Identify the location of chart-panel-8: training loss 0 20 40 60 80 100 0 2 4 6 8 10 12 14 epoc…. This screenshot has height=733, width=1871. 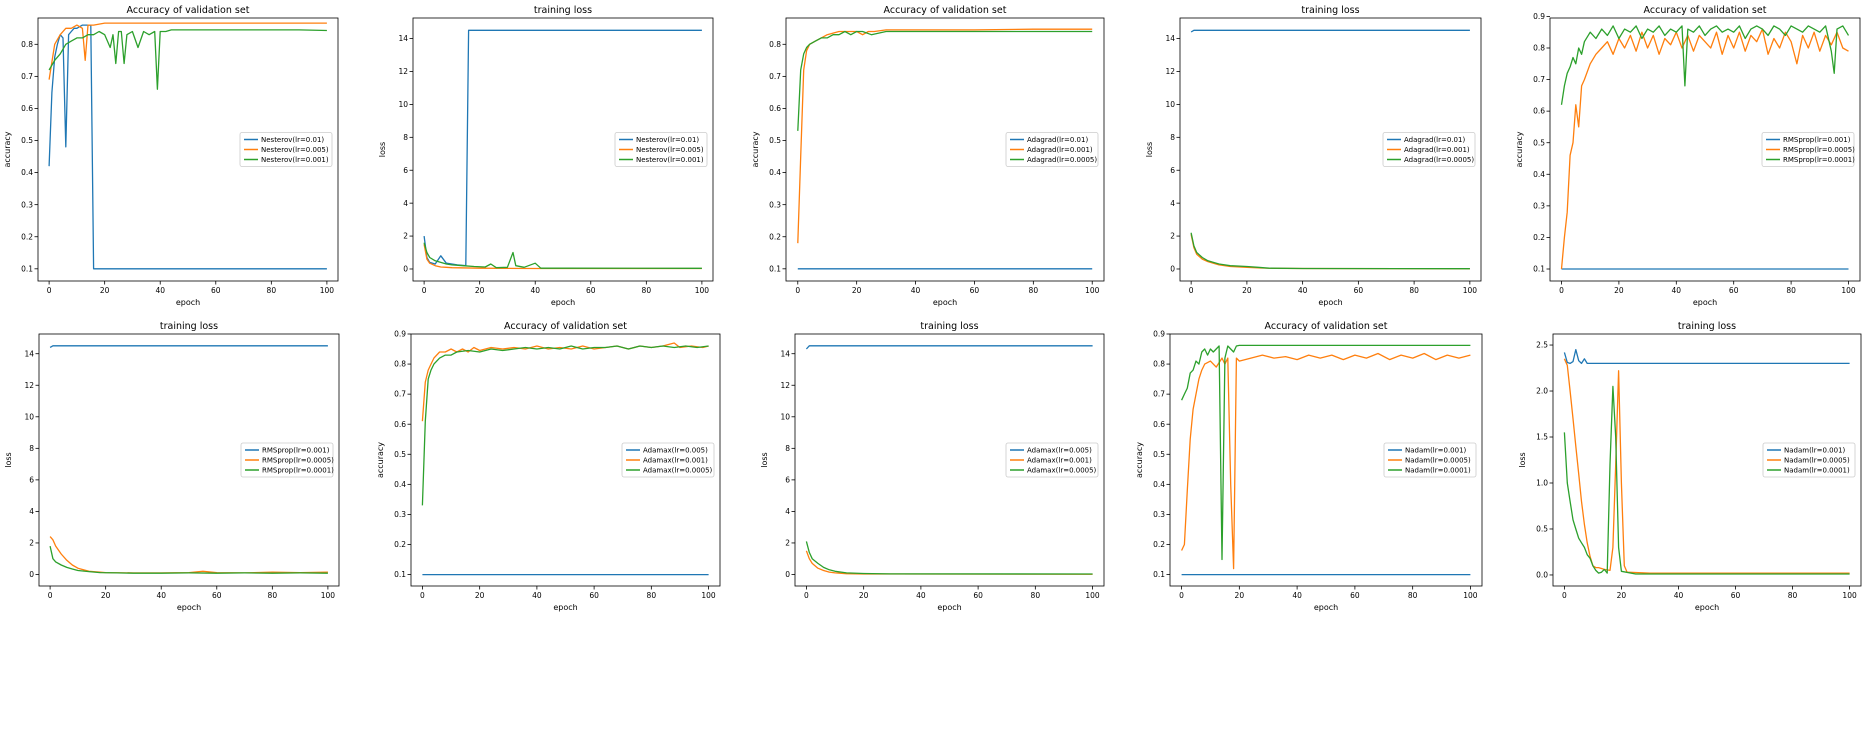
(932, 466).